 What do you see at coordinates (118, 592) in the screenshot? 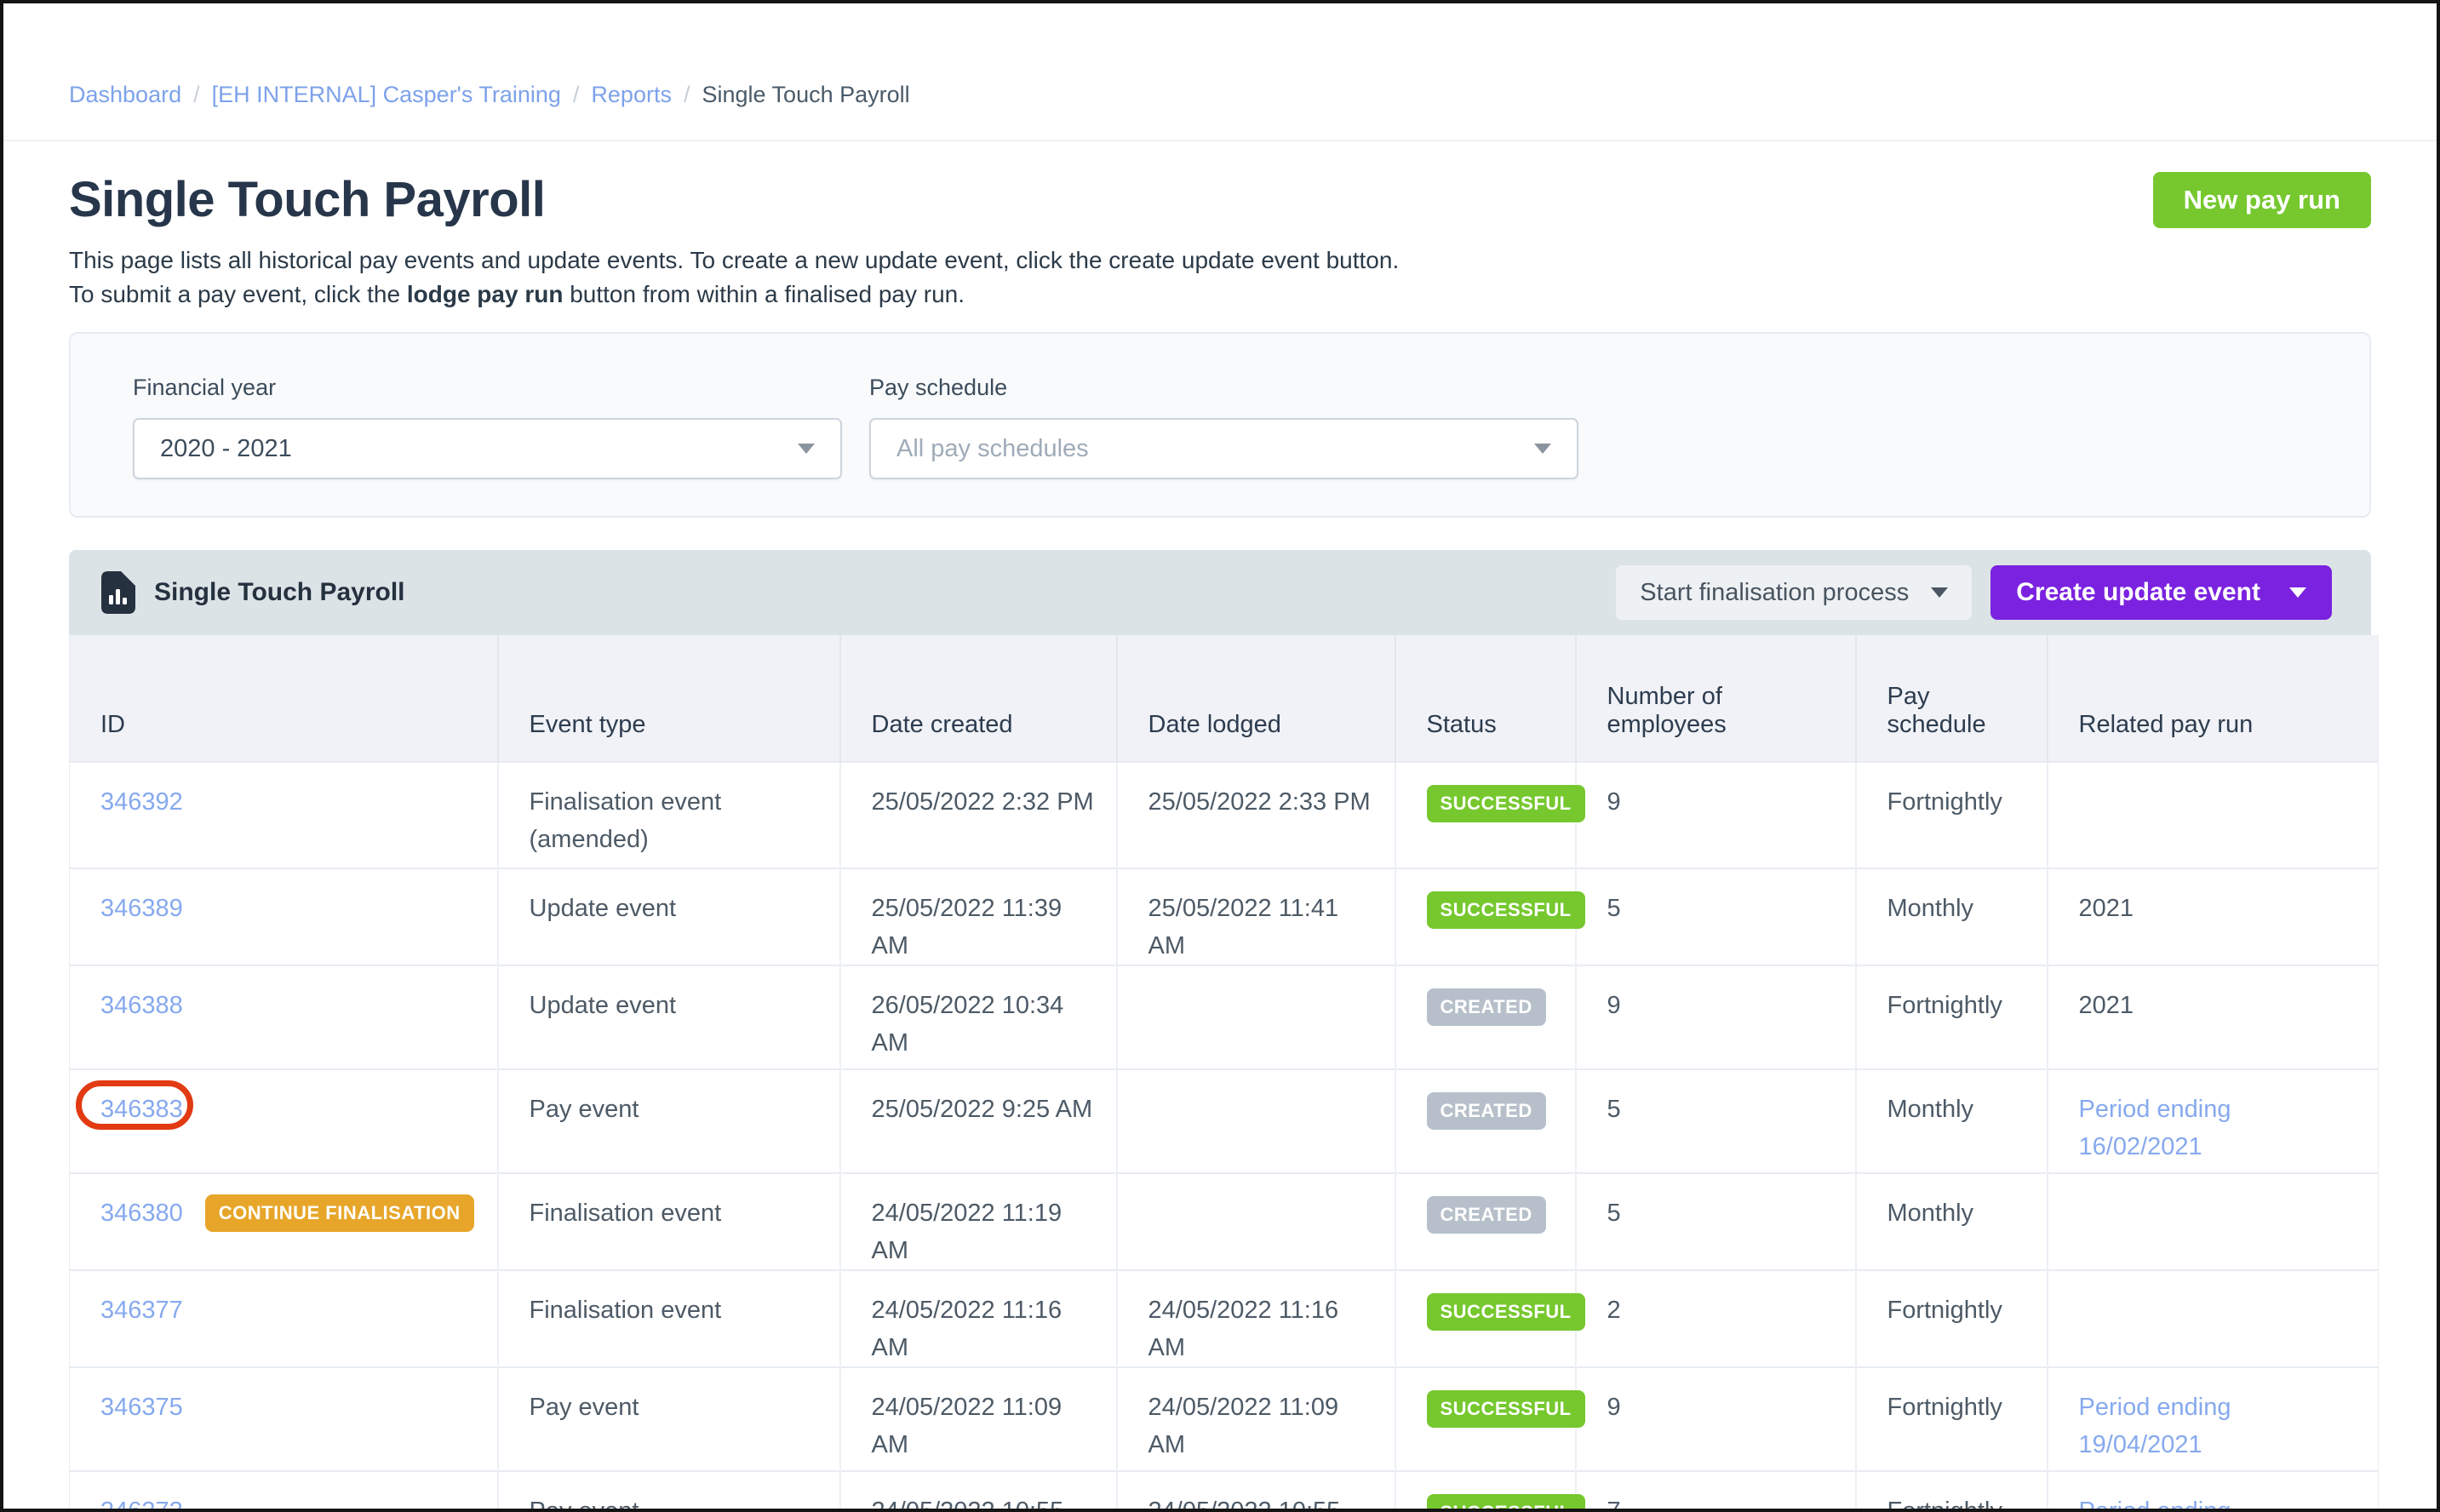
I see `report-document-icon` at bounding box center [118, 592].